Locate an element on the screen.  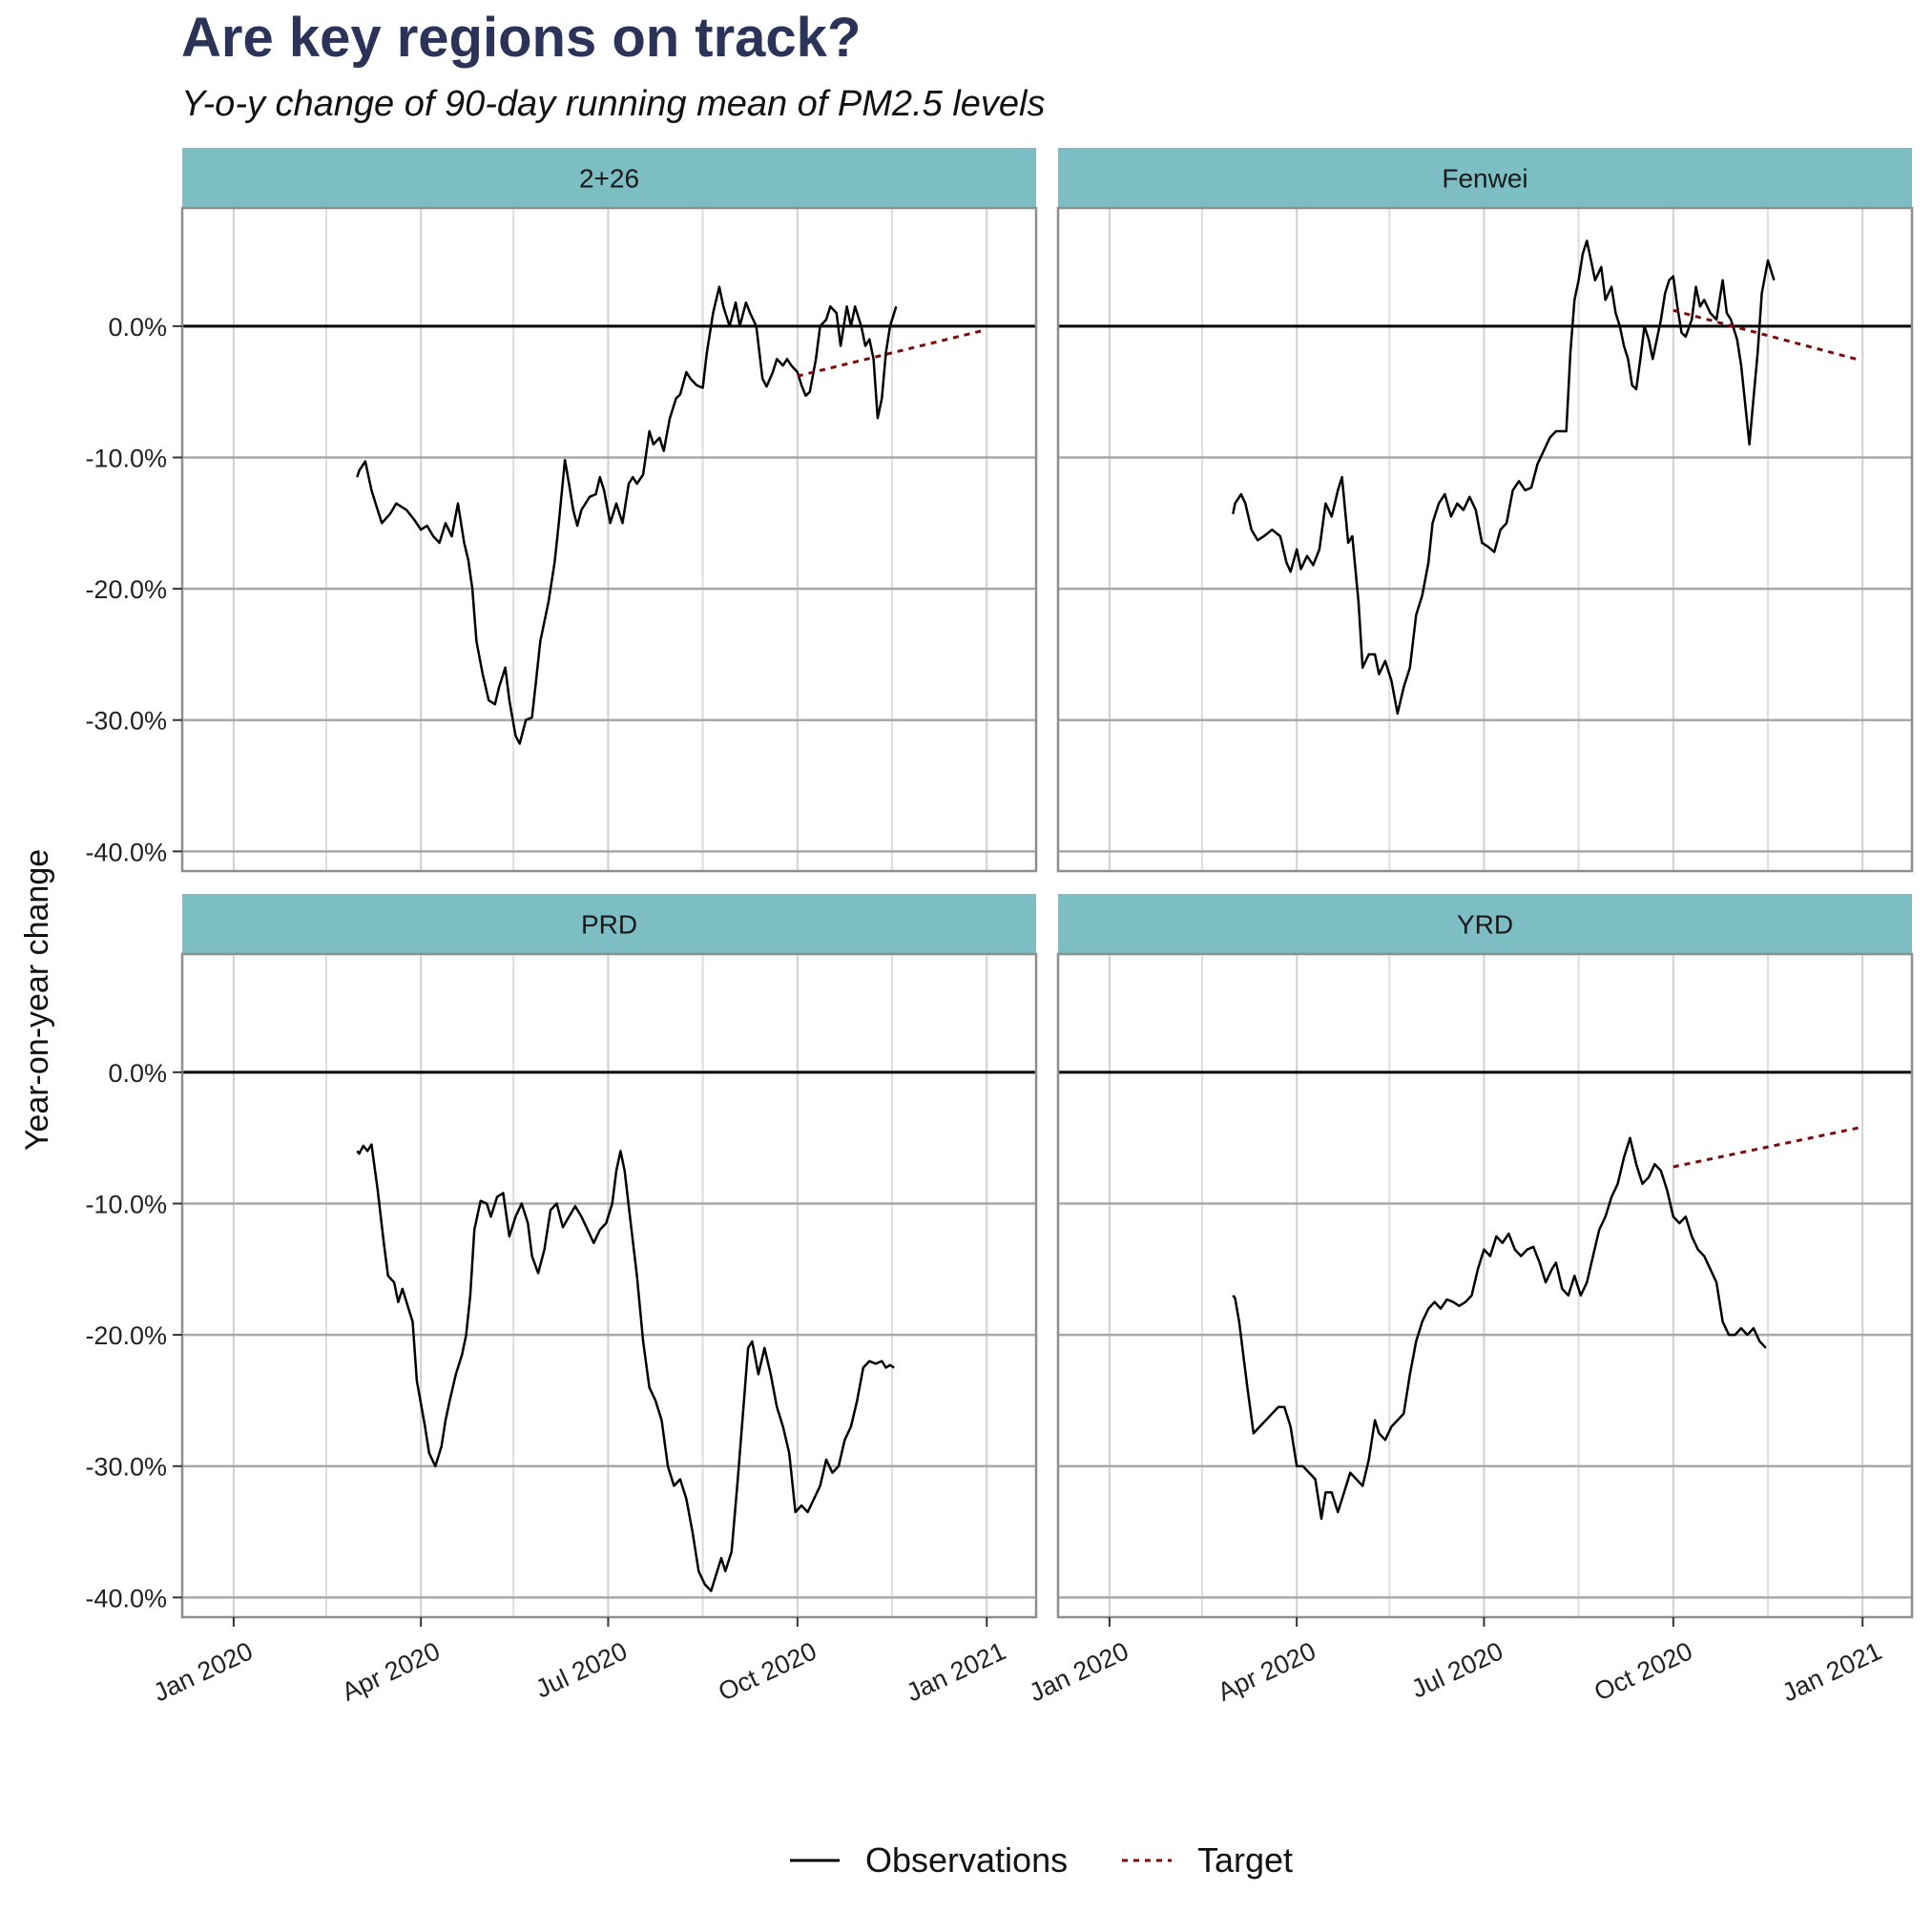
legend: Observations Target is located at coordinates (1041, 1860).